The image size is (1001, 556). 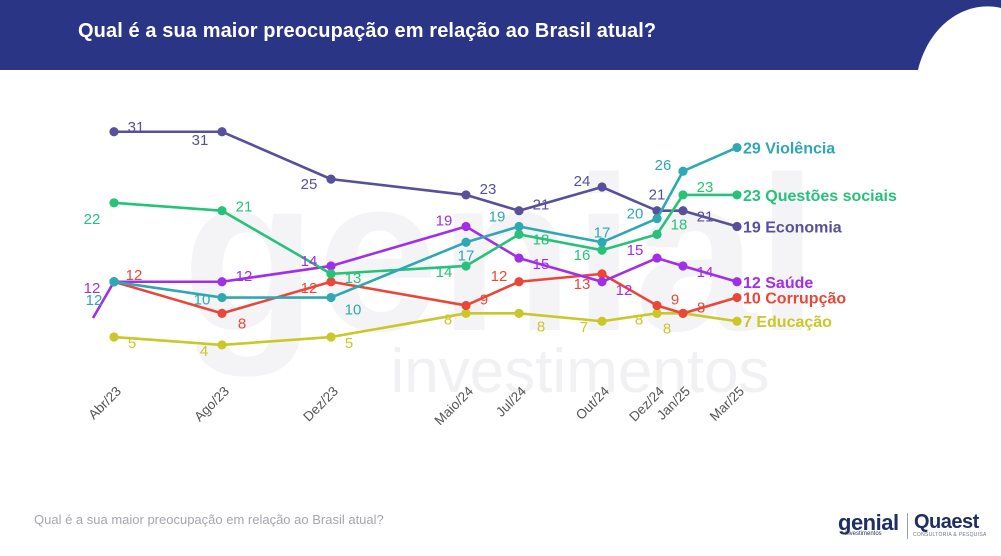 What do you see at coordinates (414, 272) in the screenshot?
I see `series-line-saude` at bounding box center [414, 272].